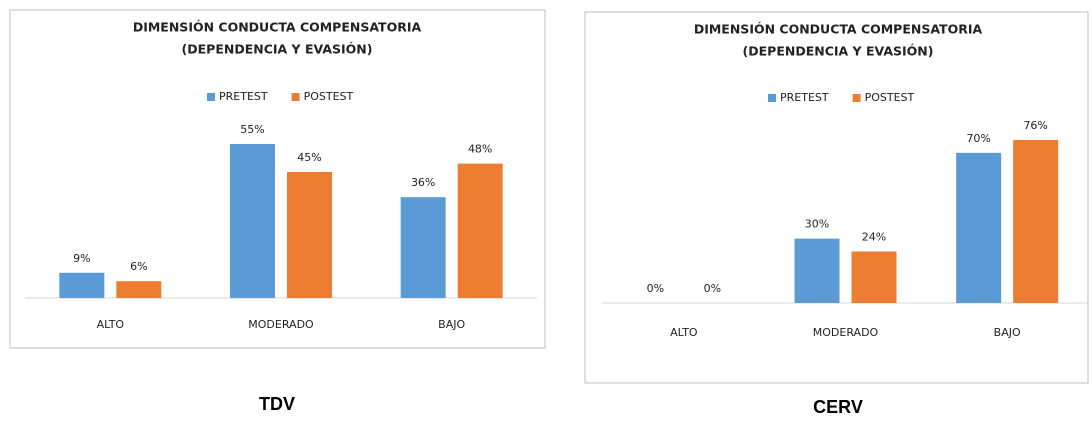  Describe the element at coordinates (1035, 125) in the screenshot. I see `value-label: 76%` at that location.